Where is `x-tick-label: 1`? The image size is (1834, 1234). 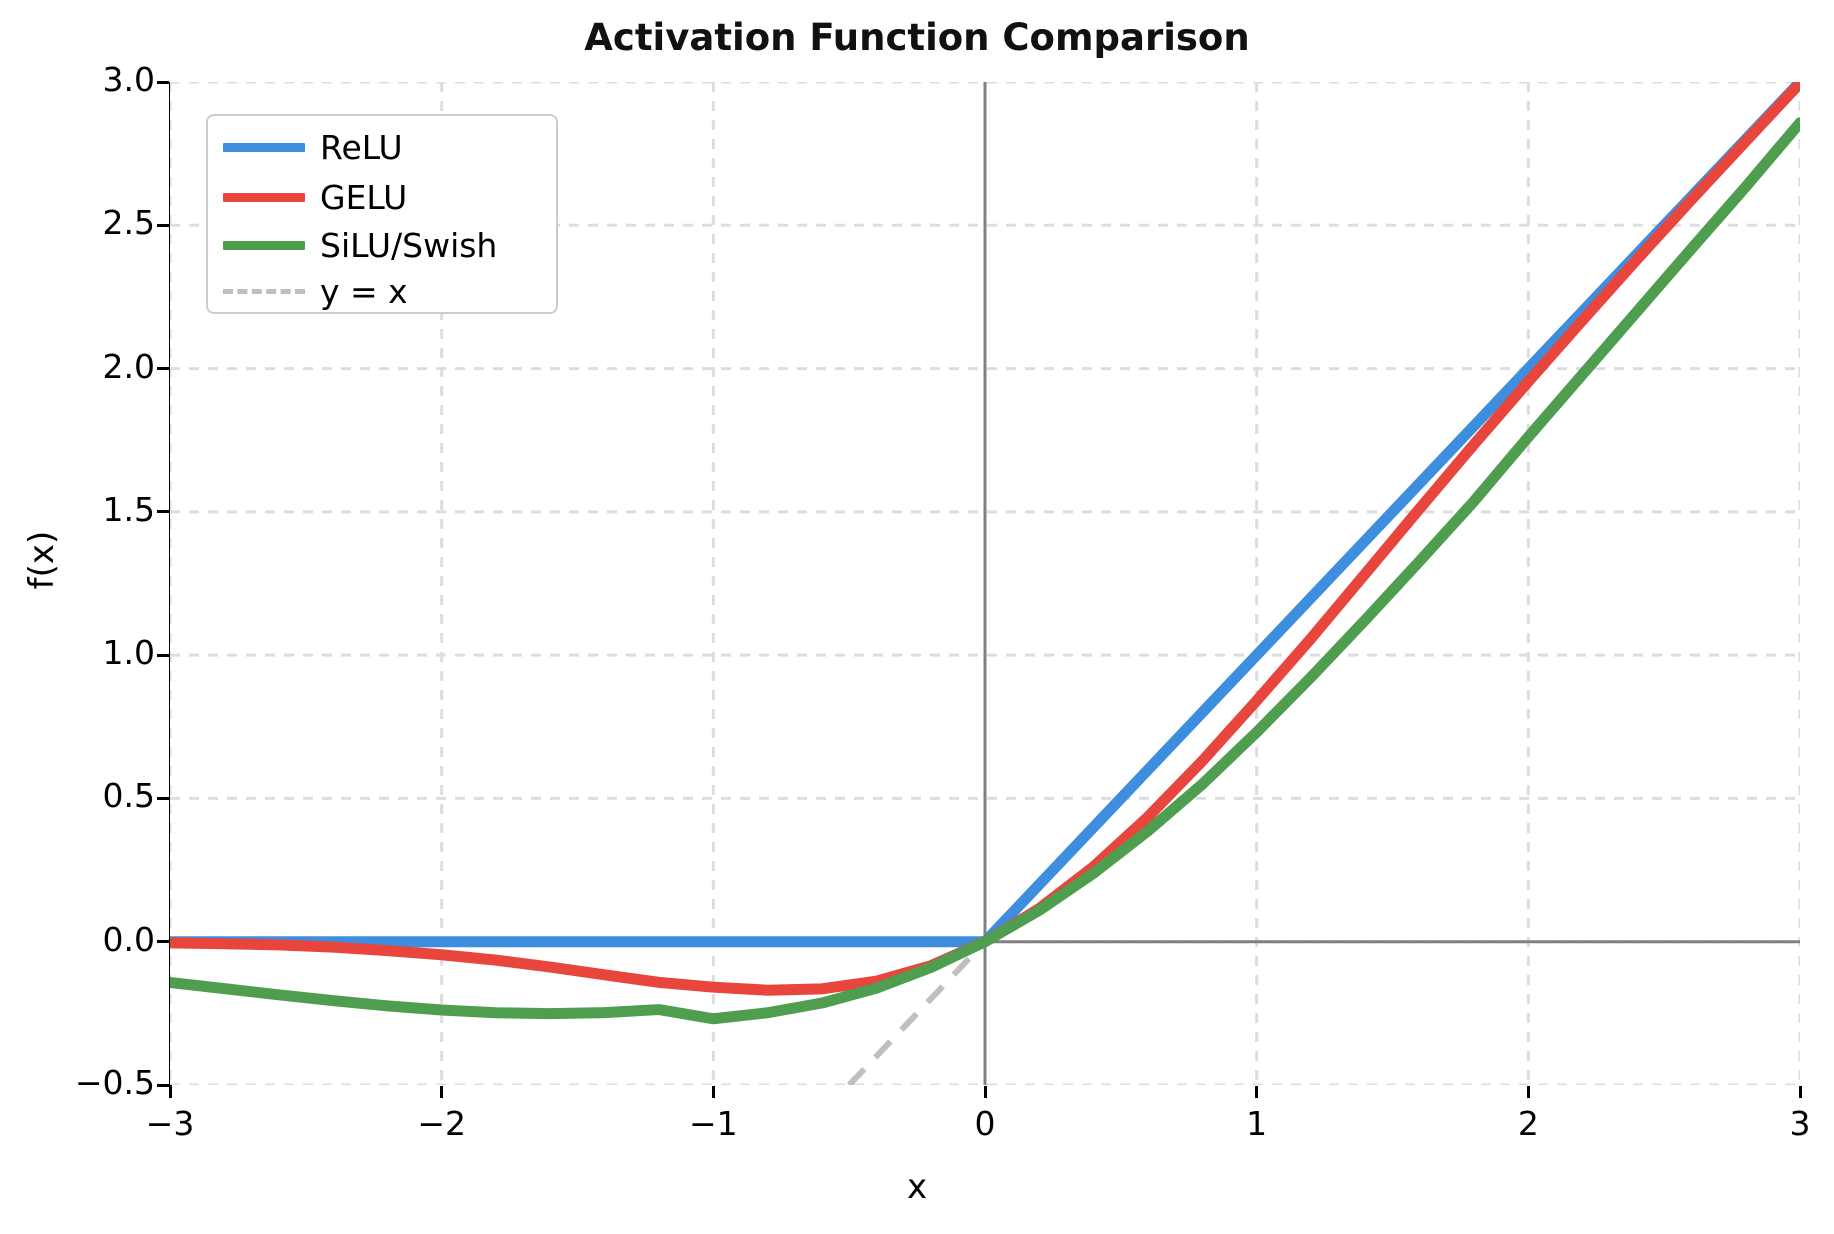 x-tick-label: 1 is located at coordinates (1257, 1123).